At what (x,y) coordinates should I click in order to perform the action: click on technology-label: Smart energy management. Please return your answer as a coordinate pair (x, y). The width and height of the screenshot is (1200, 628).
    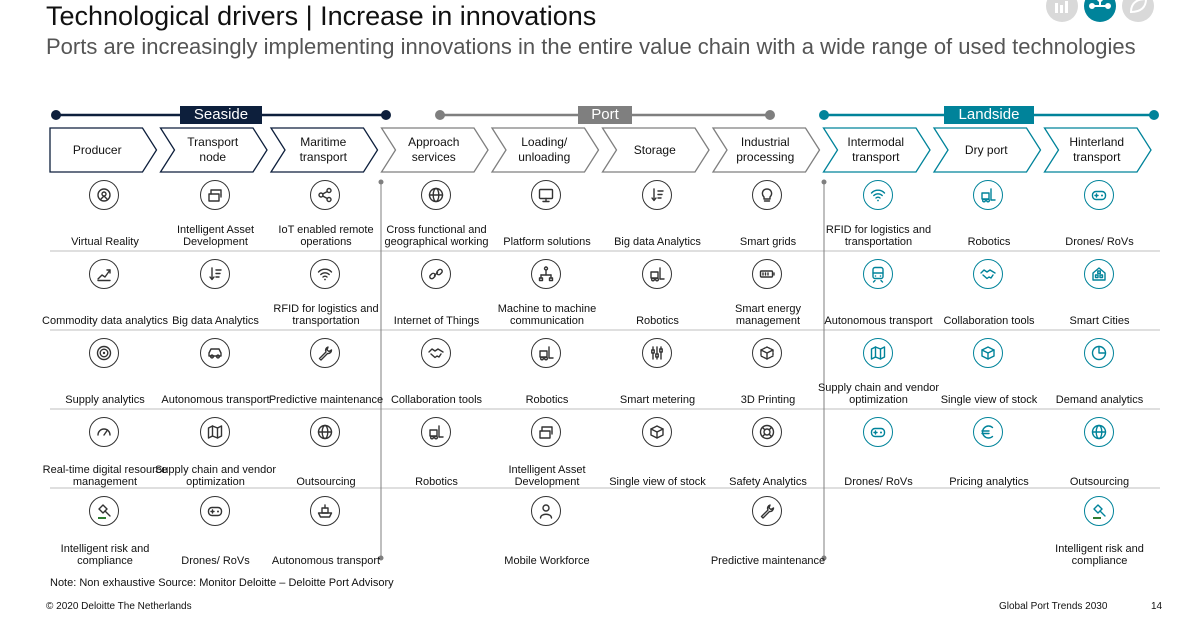
    Looking at the image, I should click on (768, 315).